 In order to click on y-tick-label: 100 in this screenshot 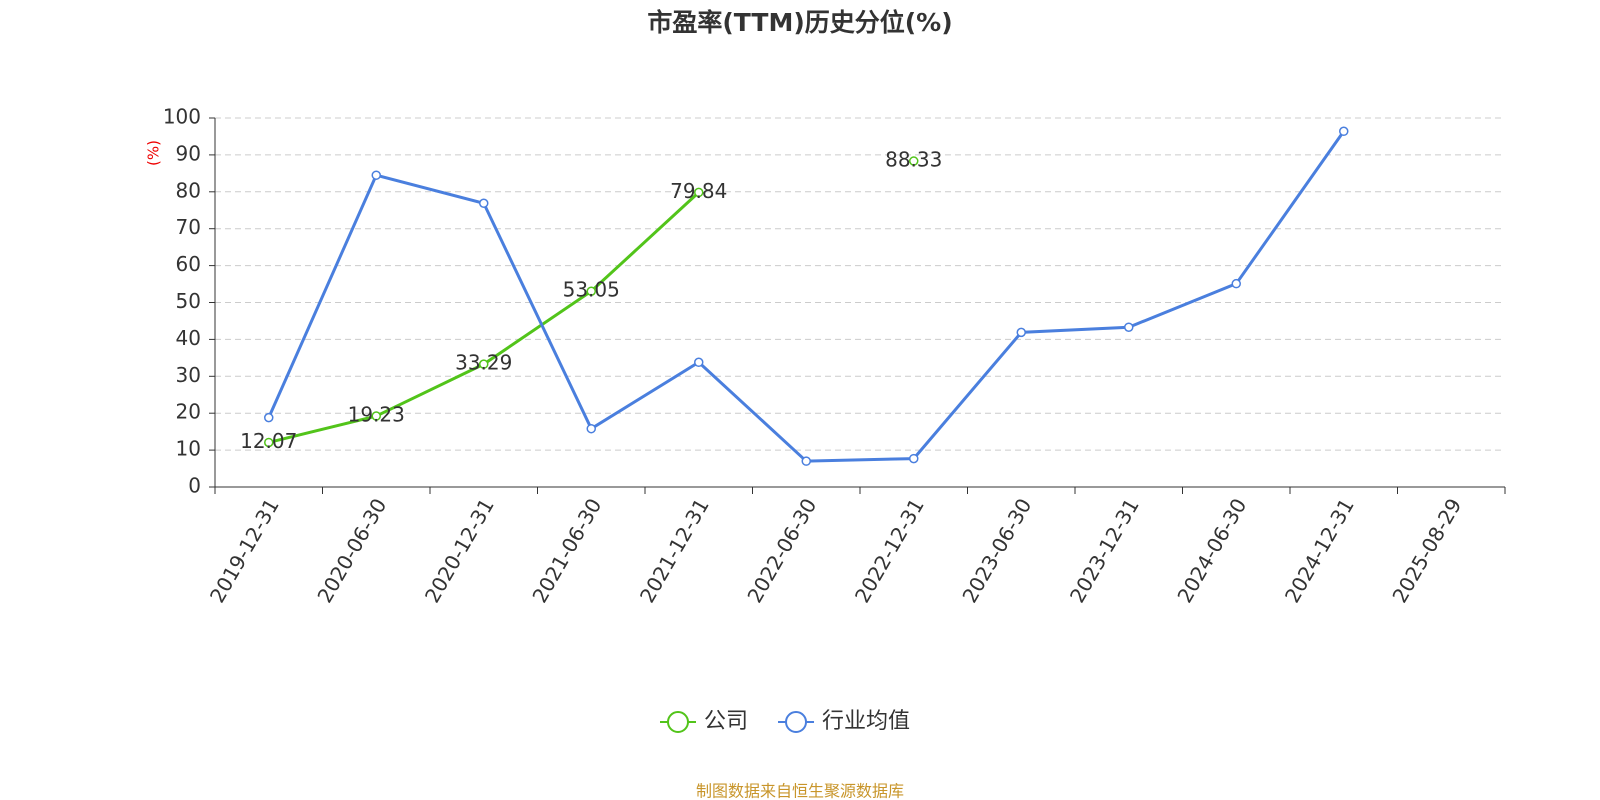, I will do `click(182, 117)`.